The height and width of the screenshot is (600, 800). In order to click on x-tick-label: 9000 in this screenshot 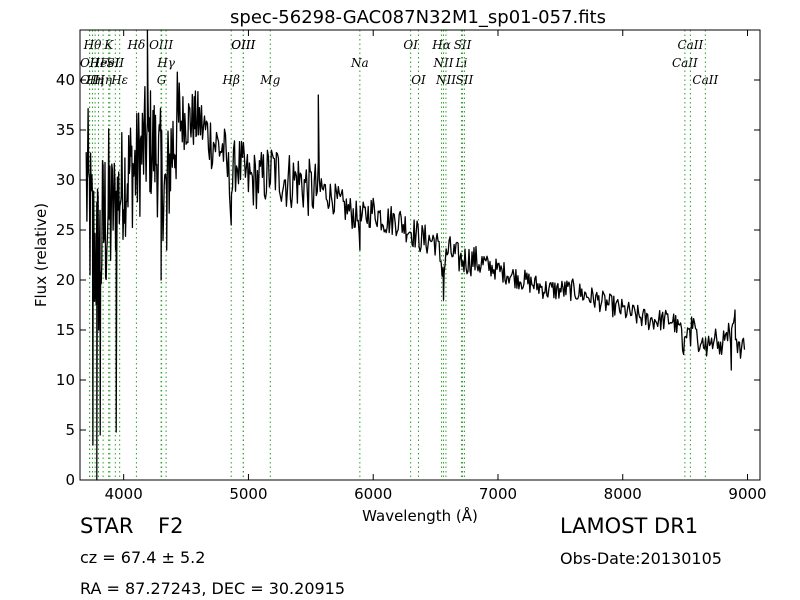, I will do `click(747, 494)`.